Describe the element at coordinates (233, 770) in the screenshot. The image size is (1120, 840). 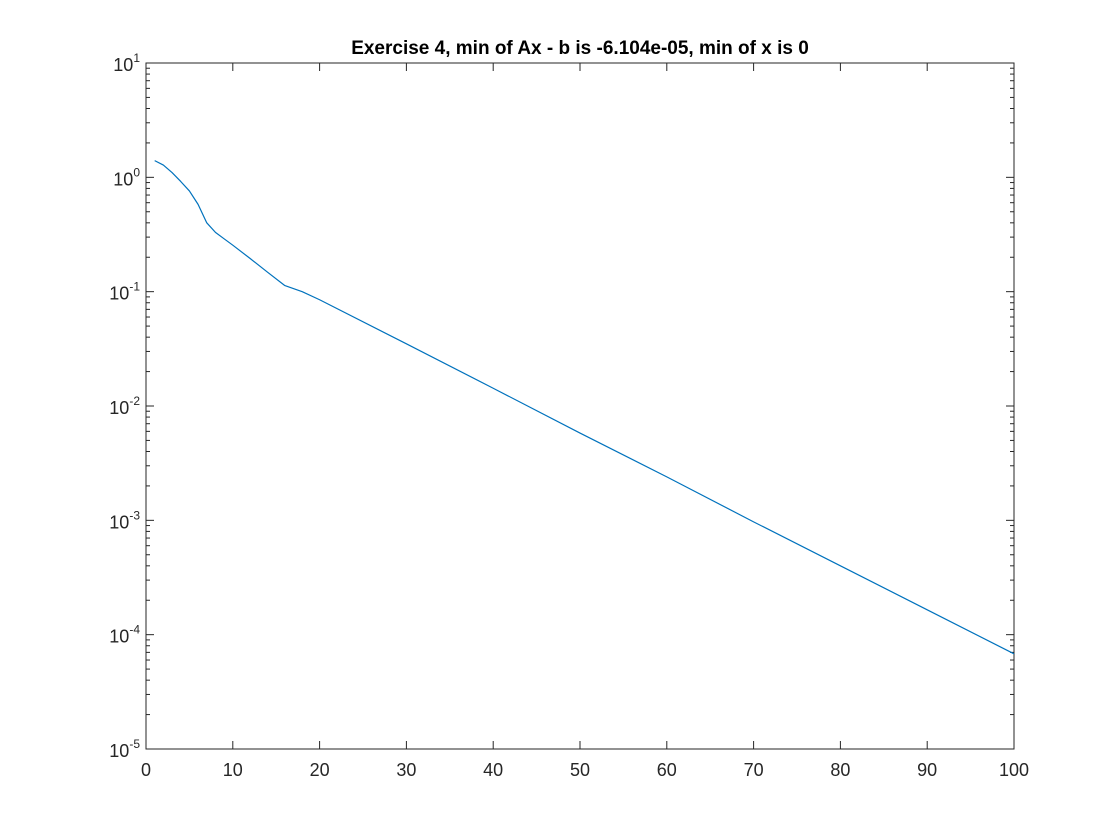
I see `x-tick-label: 10` at that location.